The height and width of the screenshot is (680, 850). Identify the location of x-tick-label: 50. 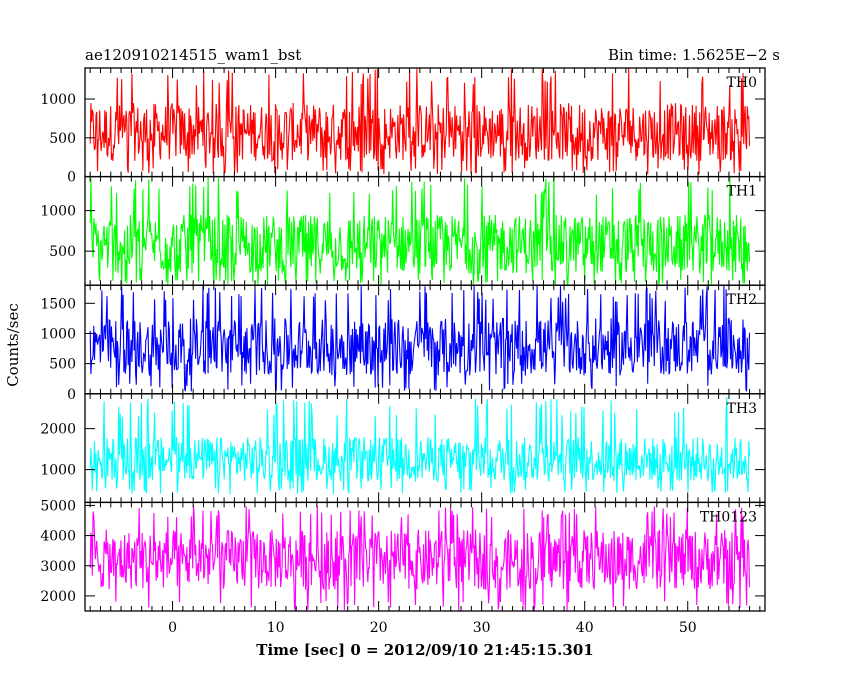
(688, 628).